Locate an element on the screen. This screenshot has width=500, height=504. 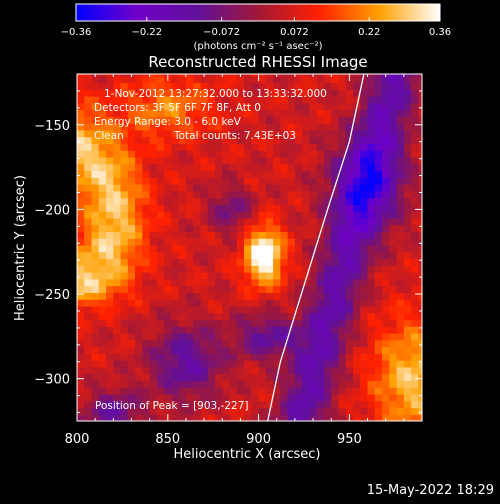
y-axis-label: Heliocentric Y (arcsec) is located at coordinates (20, 248).